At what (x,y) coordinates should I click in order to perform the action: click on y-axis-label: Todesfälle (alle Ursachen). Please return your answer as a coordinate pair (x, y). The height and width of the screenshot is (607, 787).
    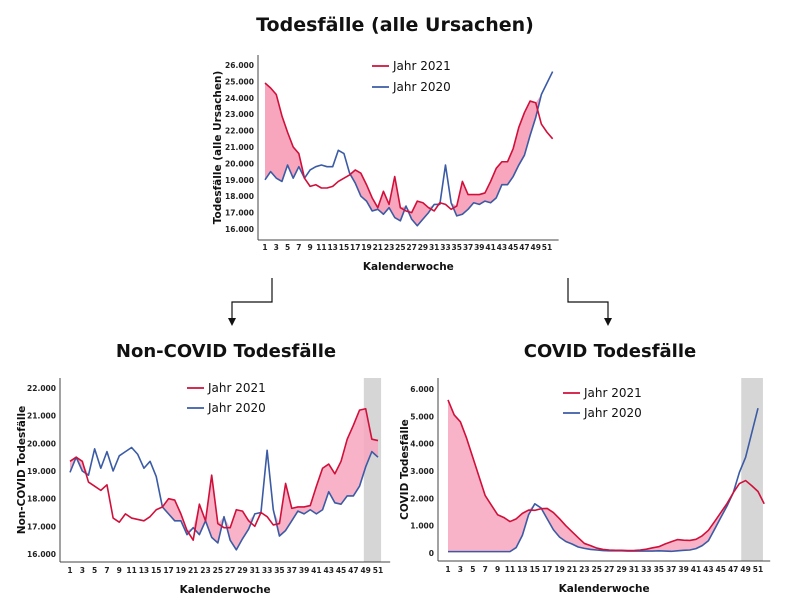
    Looking at the image, I should click on (218, 148).